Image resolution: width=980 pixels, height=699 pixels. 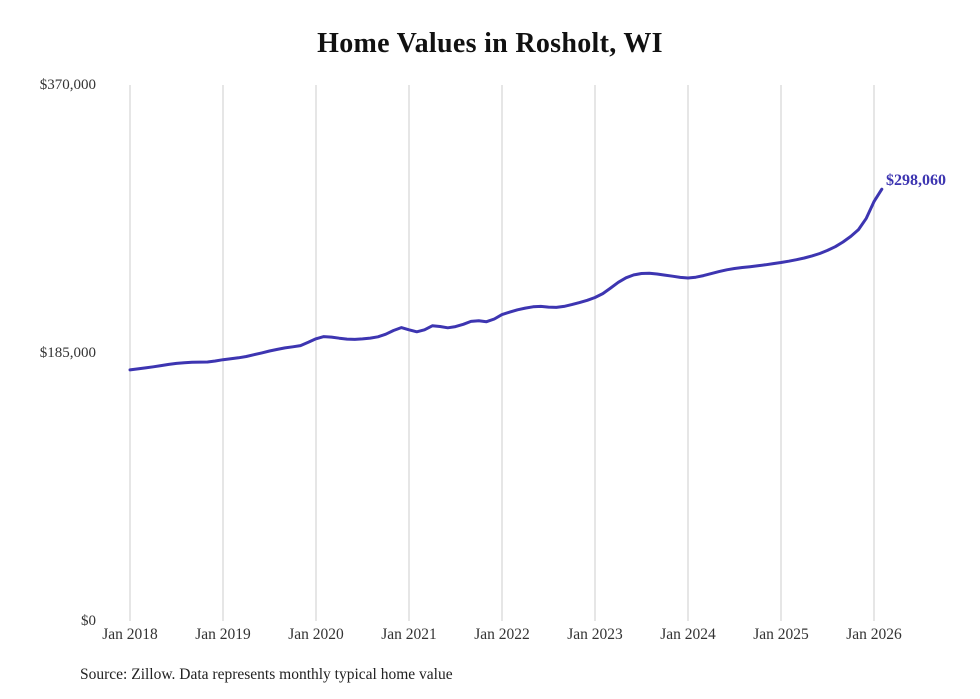 I want to click on x-axis-tick-label: Jan 2022, so click(x=502, y=634).